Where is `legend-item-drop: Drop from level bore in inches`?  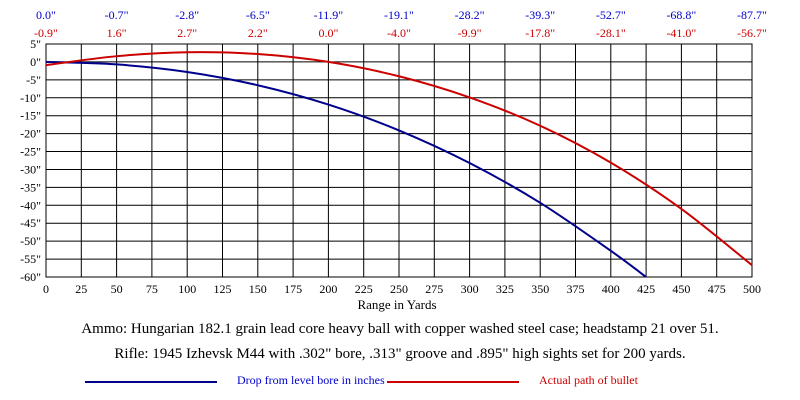 legend-item-drop: Drop from level bore in inches is located at coordinates (245, 382).